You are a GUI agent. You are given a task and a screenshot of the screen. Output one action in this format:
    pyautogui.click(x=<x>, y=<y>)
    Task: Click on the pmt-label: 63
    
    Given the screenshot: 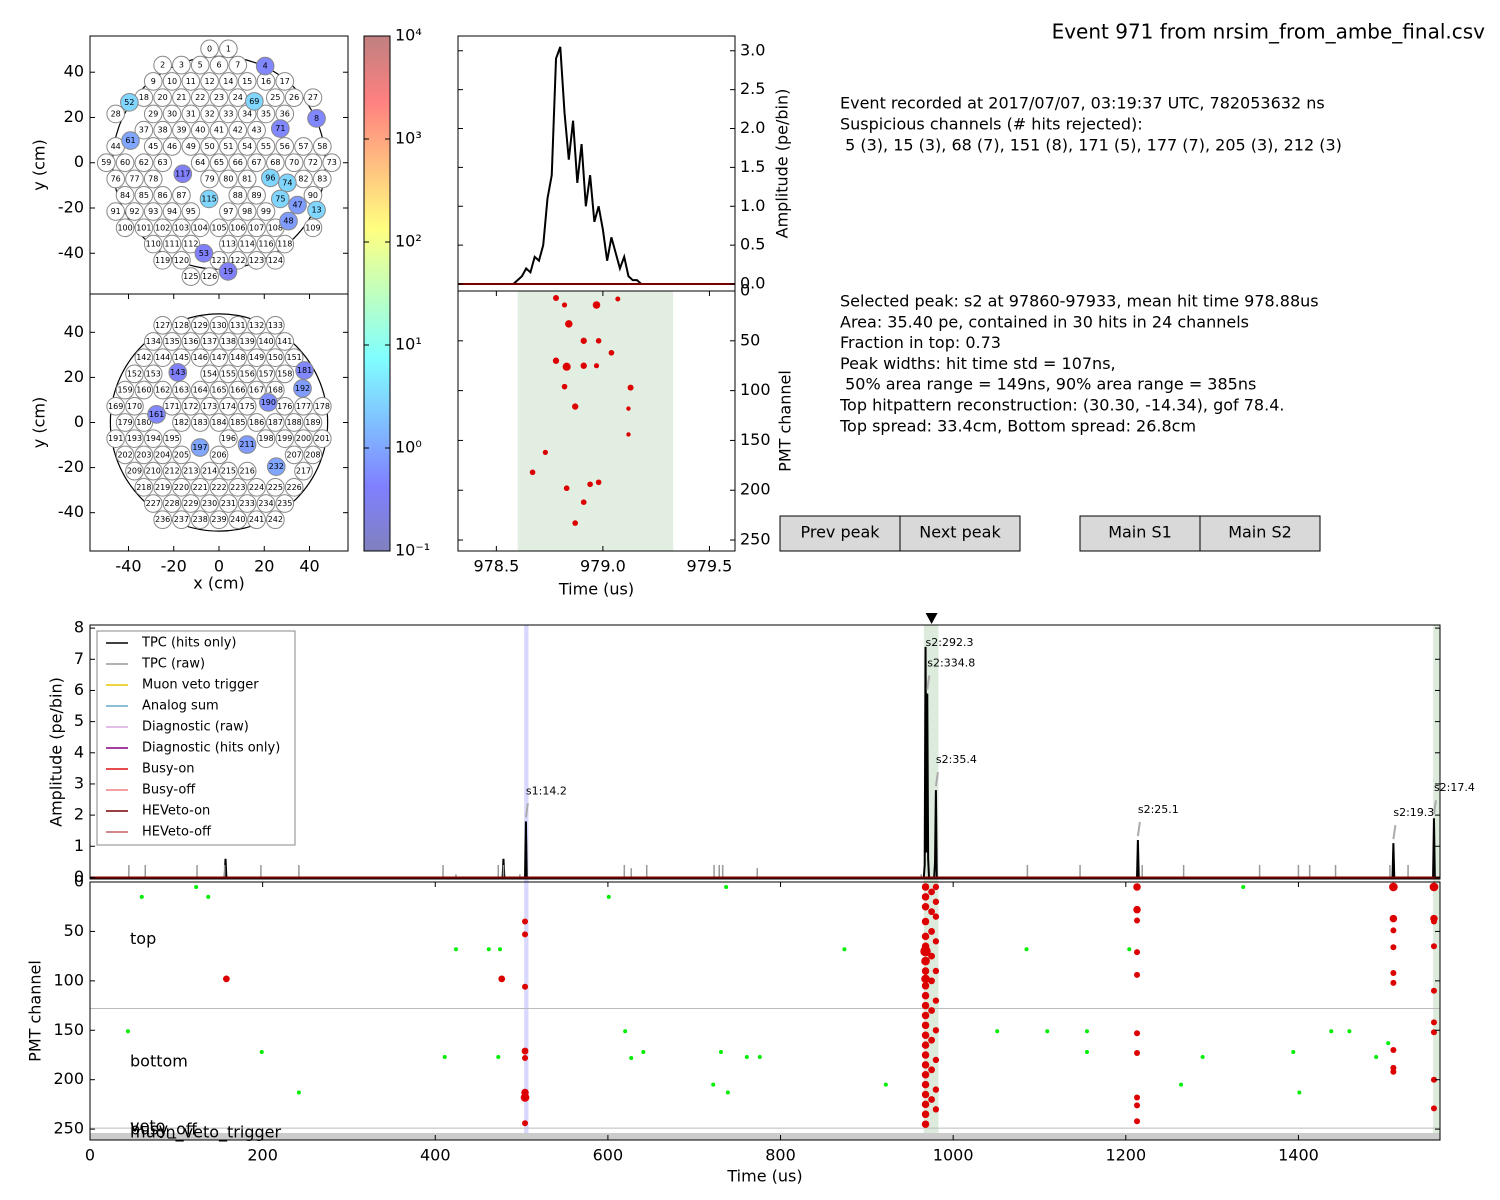 What is the action you would take?
    pyautogui.click(x=163, y=162)
    